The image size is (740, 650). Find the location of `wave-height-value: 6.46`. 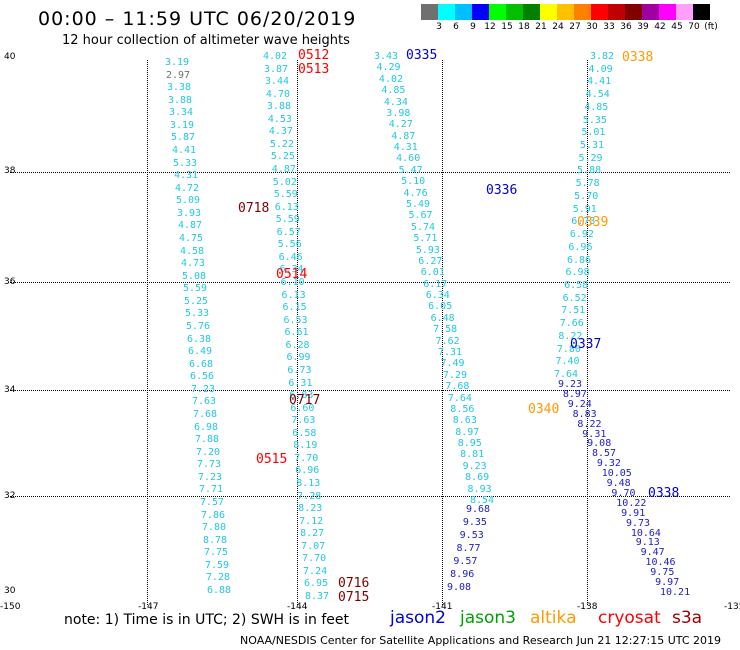

wave-height-value: 6.46 is located at coordinates (290, 257).